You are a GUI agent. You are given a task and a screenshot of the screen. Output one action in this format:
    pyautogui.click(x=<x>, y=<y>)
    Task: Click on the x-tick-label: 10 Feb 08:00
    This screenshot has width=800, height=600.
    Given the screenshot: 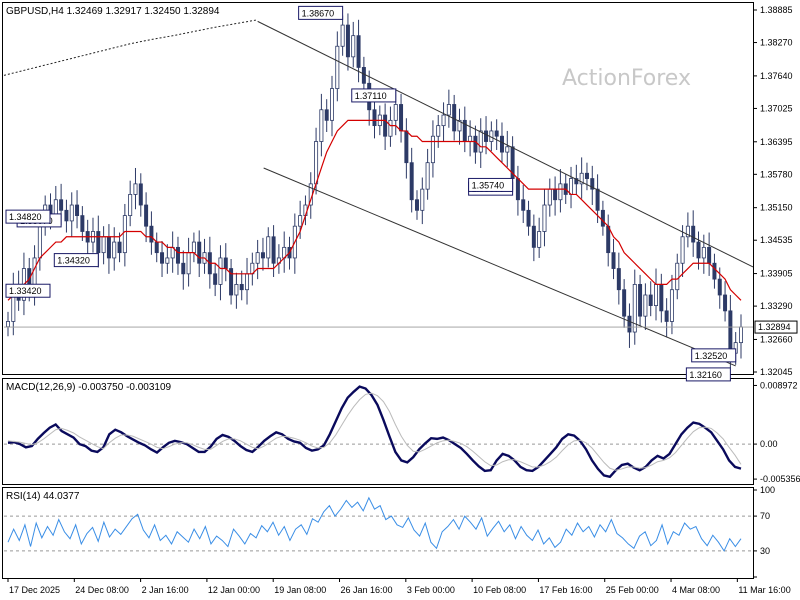 What is the action you would take?
    pyautogui.click(x=499, y=590)
    